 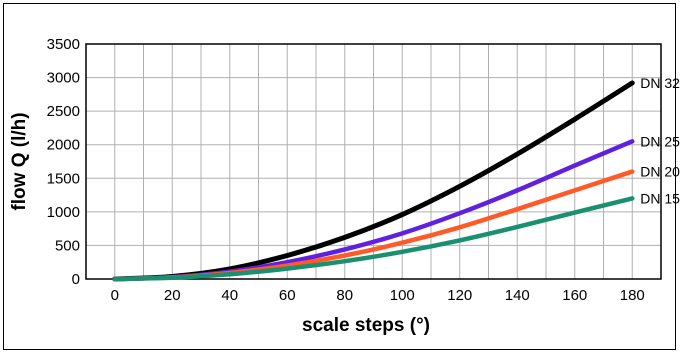 What do you see at coordinates (517, 295) in the screenshot?
I see `x-tick-label: 140` at bounding box center [517, 295].